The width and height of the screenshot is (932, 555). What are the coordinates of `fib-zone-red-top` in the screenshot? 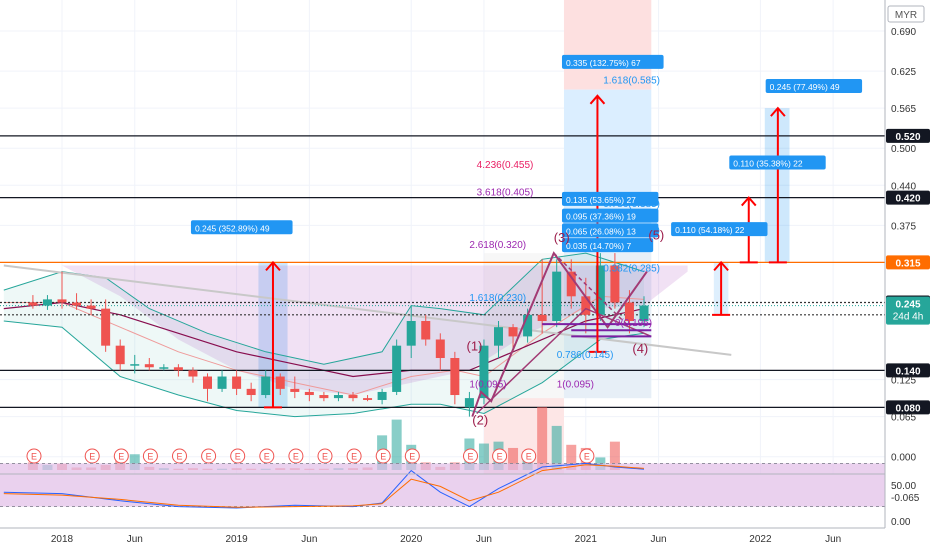 It's located at (607, 45).